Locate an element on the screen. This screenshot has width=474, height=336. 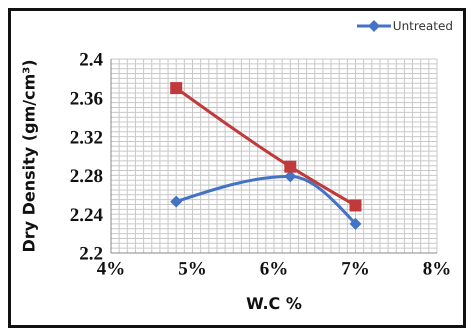
x-axis-title: W.C % is located at coordinates (274, 303).